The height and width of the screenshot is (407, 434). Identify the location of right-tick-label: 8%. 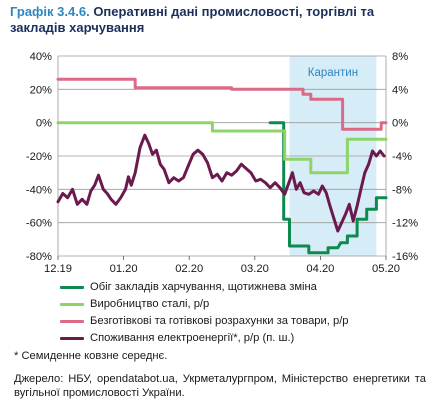
(400, 57).